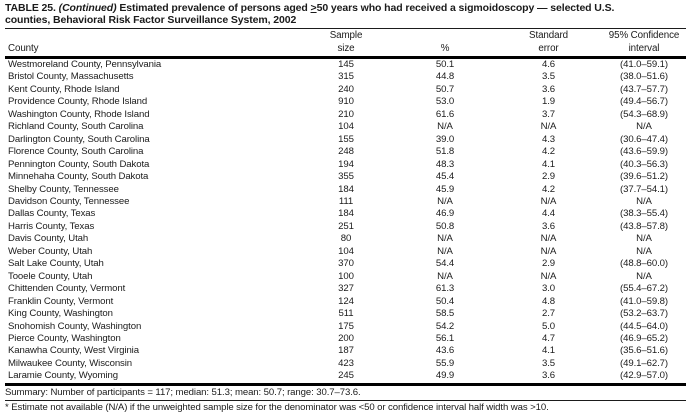 The width and height of the screenshot is (690, 412). I want to click on cell-percent: 45.9, so click(445, 189).